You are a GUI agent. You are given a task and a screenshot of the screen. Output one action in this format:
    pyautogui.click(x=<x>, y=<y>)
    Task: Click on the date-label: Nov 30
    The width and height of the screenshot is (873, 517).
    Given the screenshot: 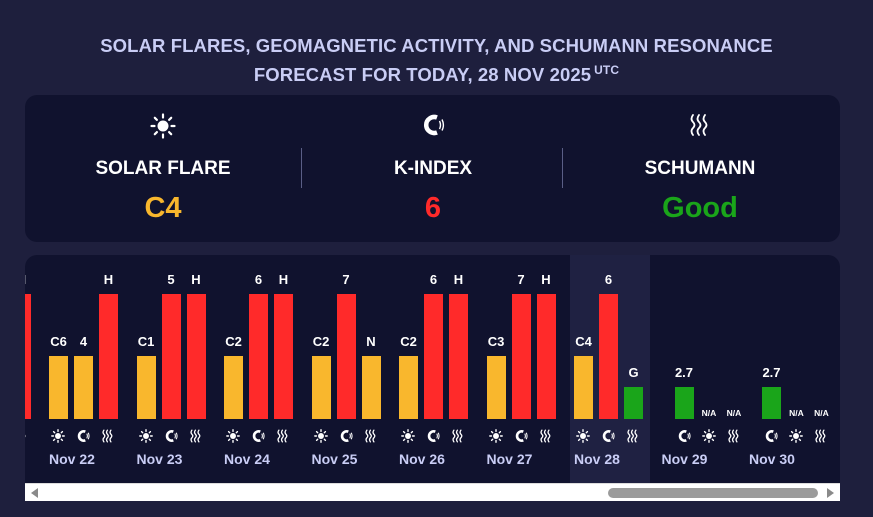 What is the action you would take?
    pyautogui.click(x=772, y=459)
    